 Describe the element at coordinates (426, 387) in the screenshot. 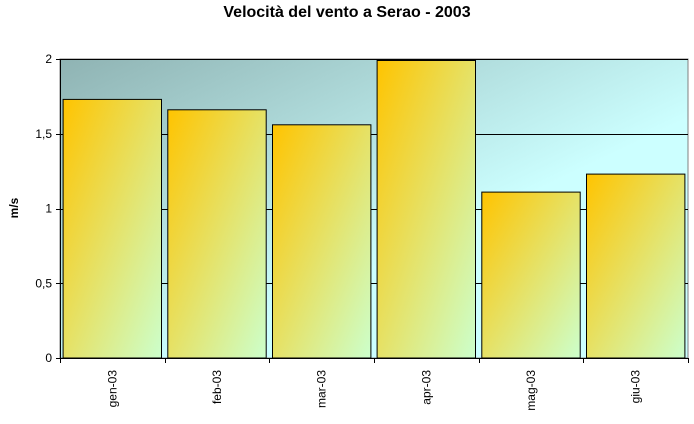

I see `x-tick-label: apr-03` at that location.